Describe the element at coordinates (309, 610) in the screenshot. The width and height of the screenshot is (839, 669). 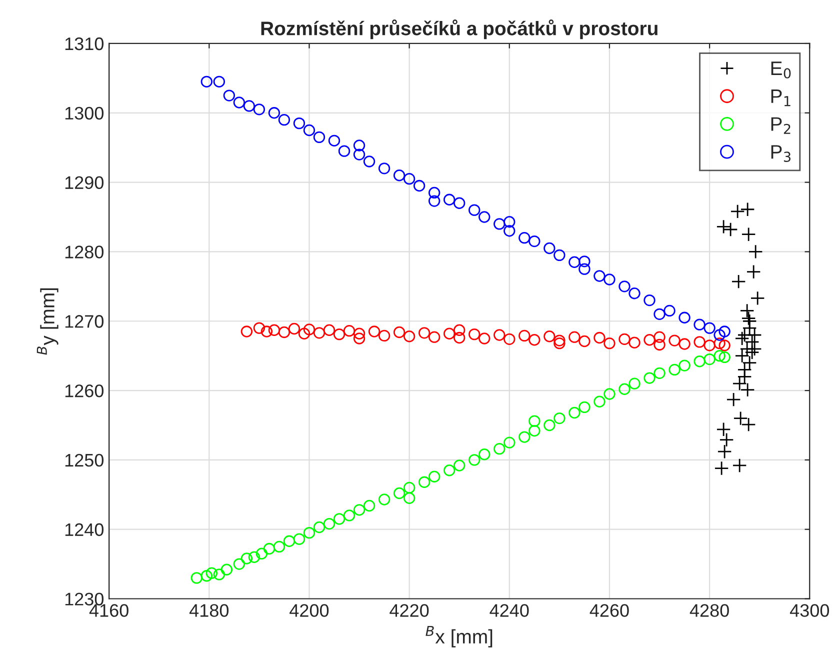
I see `x-tick-label: 4200` at that location.